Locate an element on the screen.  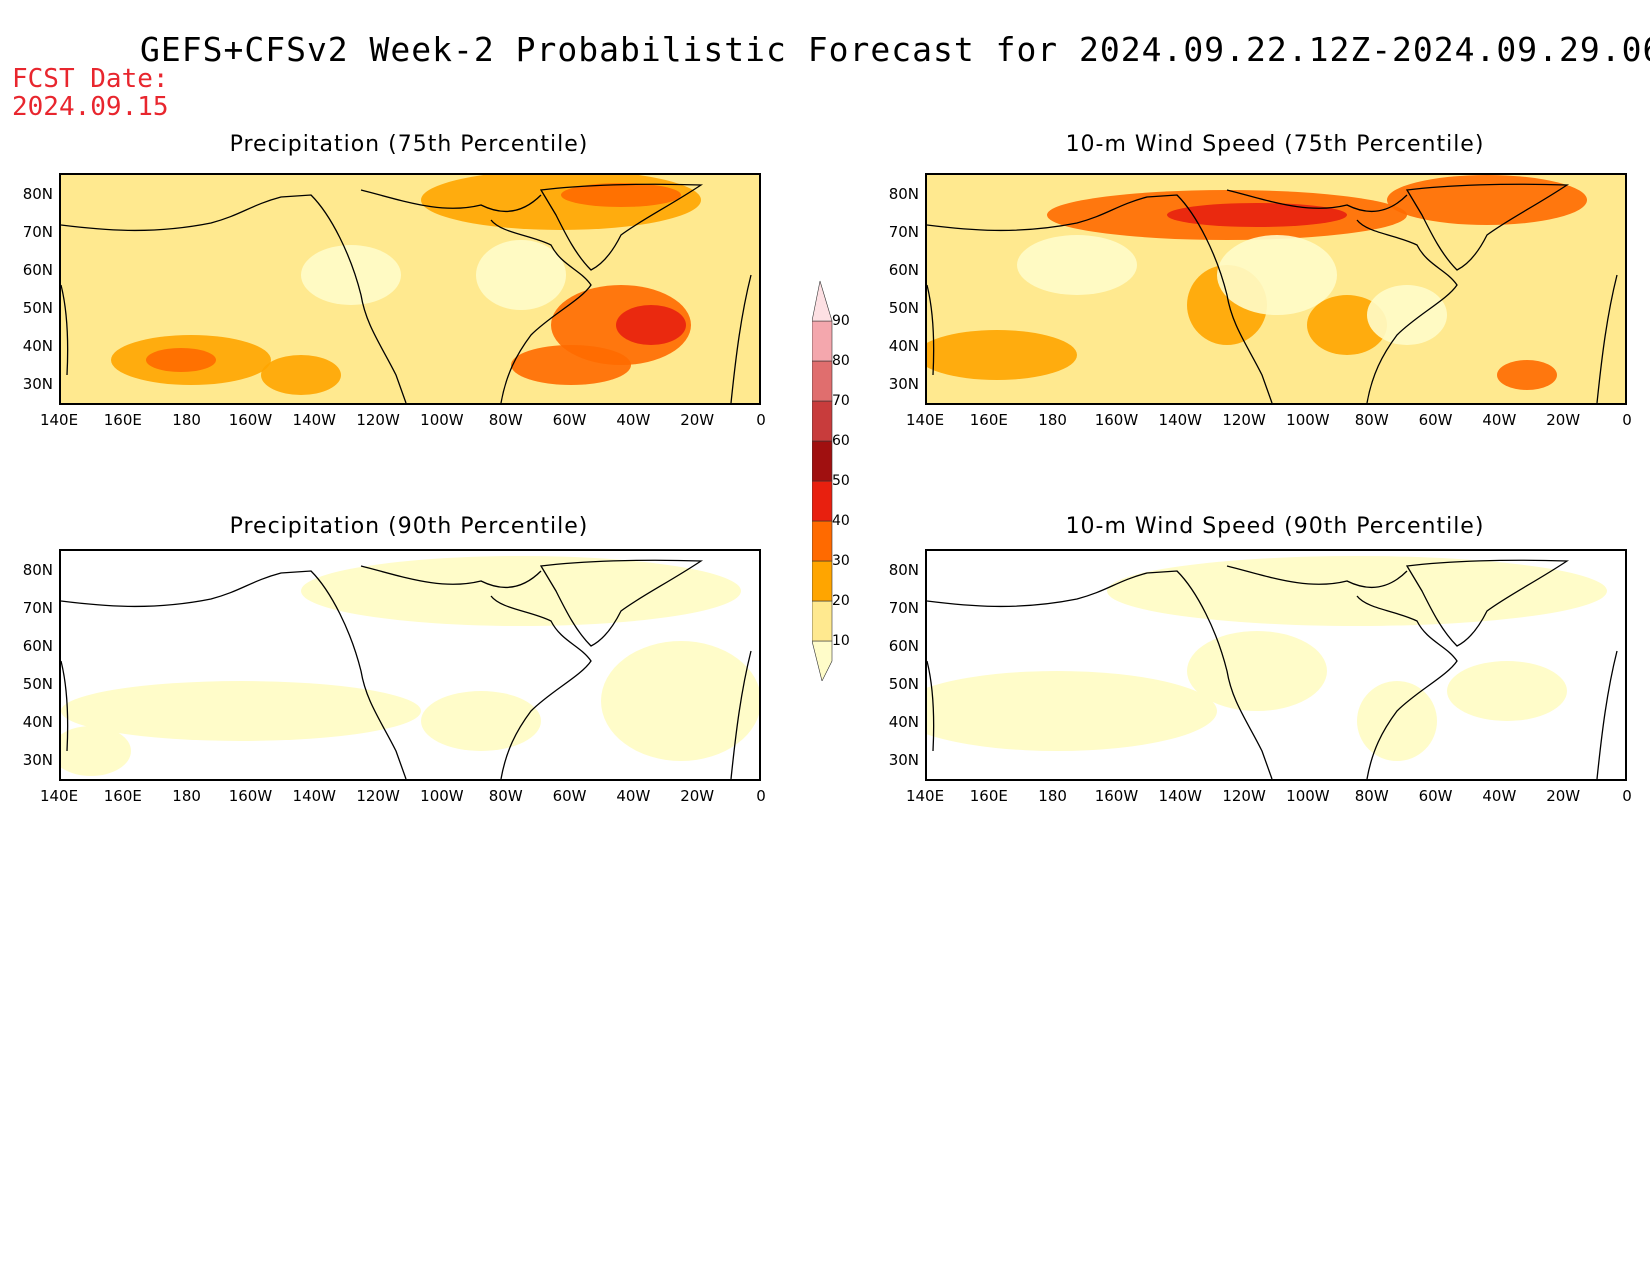
panel-title-wind-90: 10-m Wind Speed (90th Percentile) is located at coordinates (1275, 526).